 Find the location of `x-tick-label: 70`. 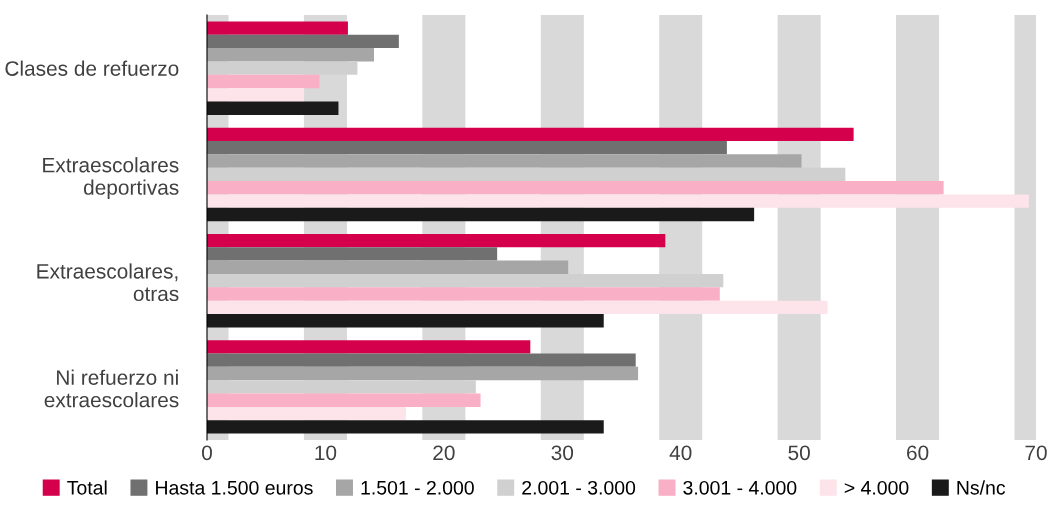

x-tick-label: 70 is located at coordinates (1036, 453).